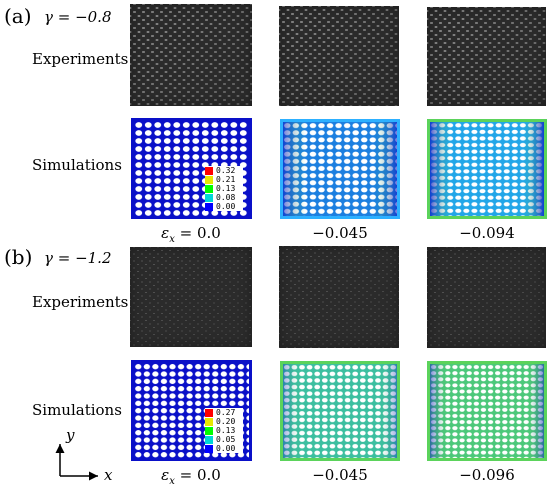 This screenshot has height=487, width=550. What do you see at coordinates (487, 475) in the screenshot?
I see `panel-b-caption-3: −0.096` at bounding box center [487, 475].